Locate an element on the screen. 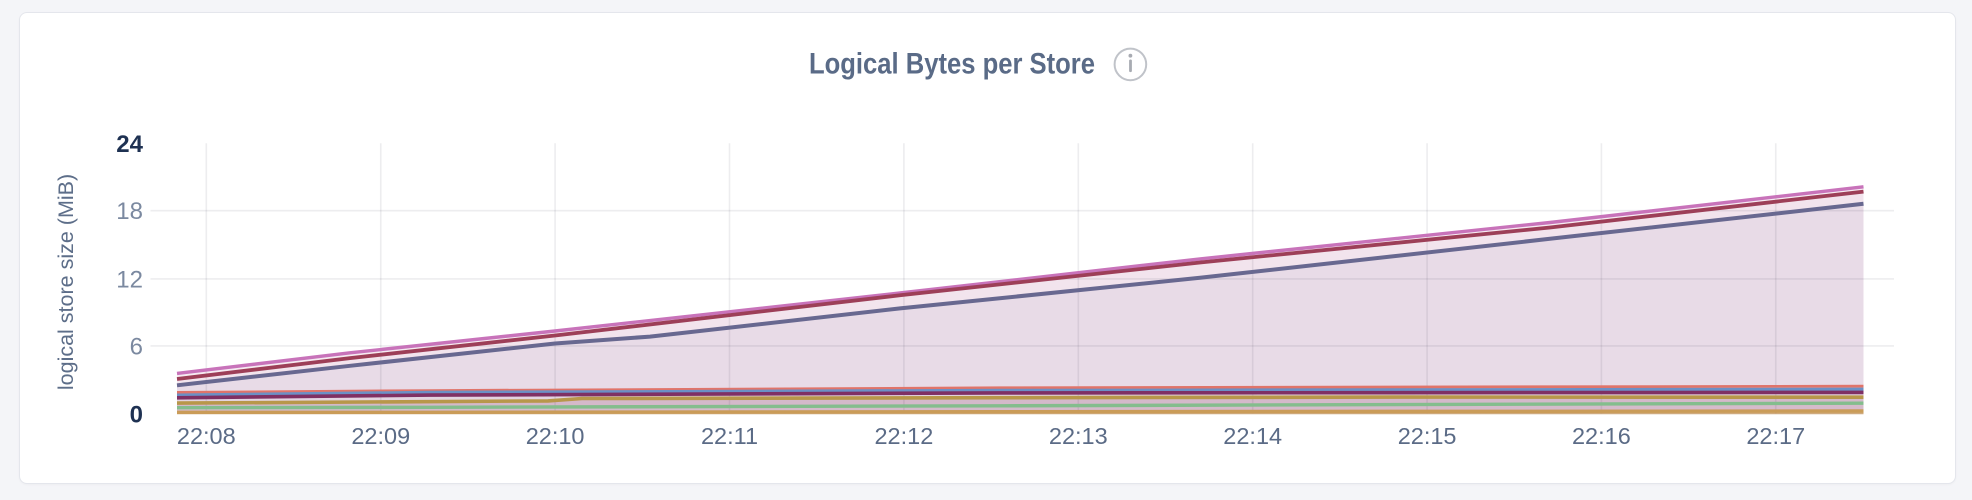 This screenshot has width=1972, height=500. svg-text: 12 is located at coordinates (129, 279).